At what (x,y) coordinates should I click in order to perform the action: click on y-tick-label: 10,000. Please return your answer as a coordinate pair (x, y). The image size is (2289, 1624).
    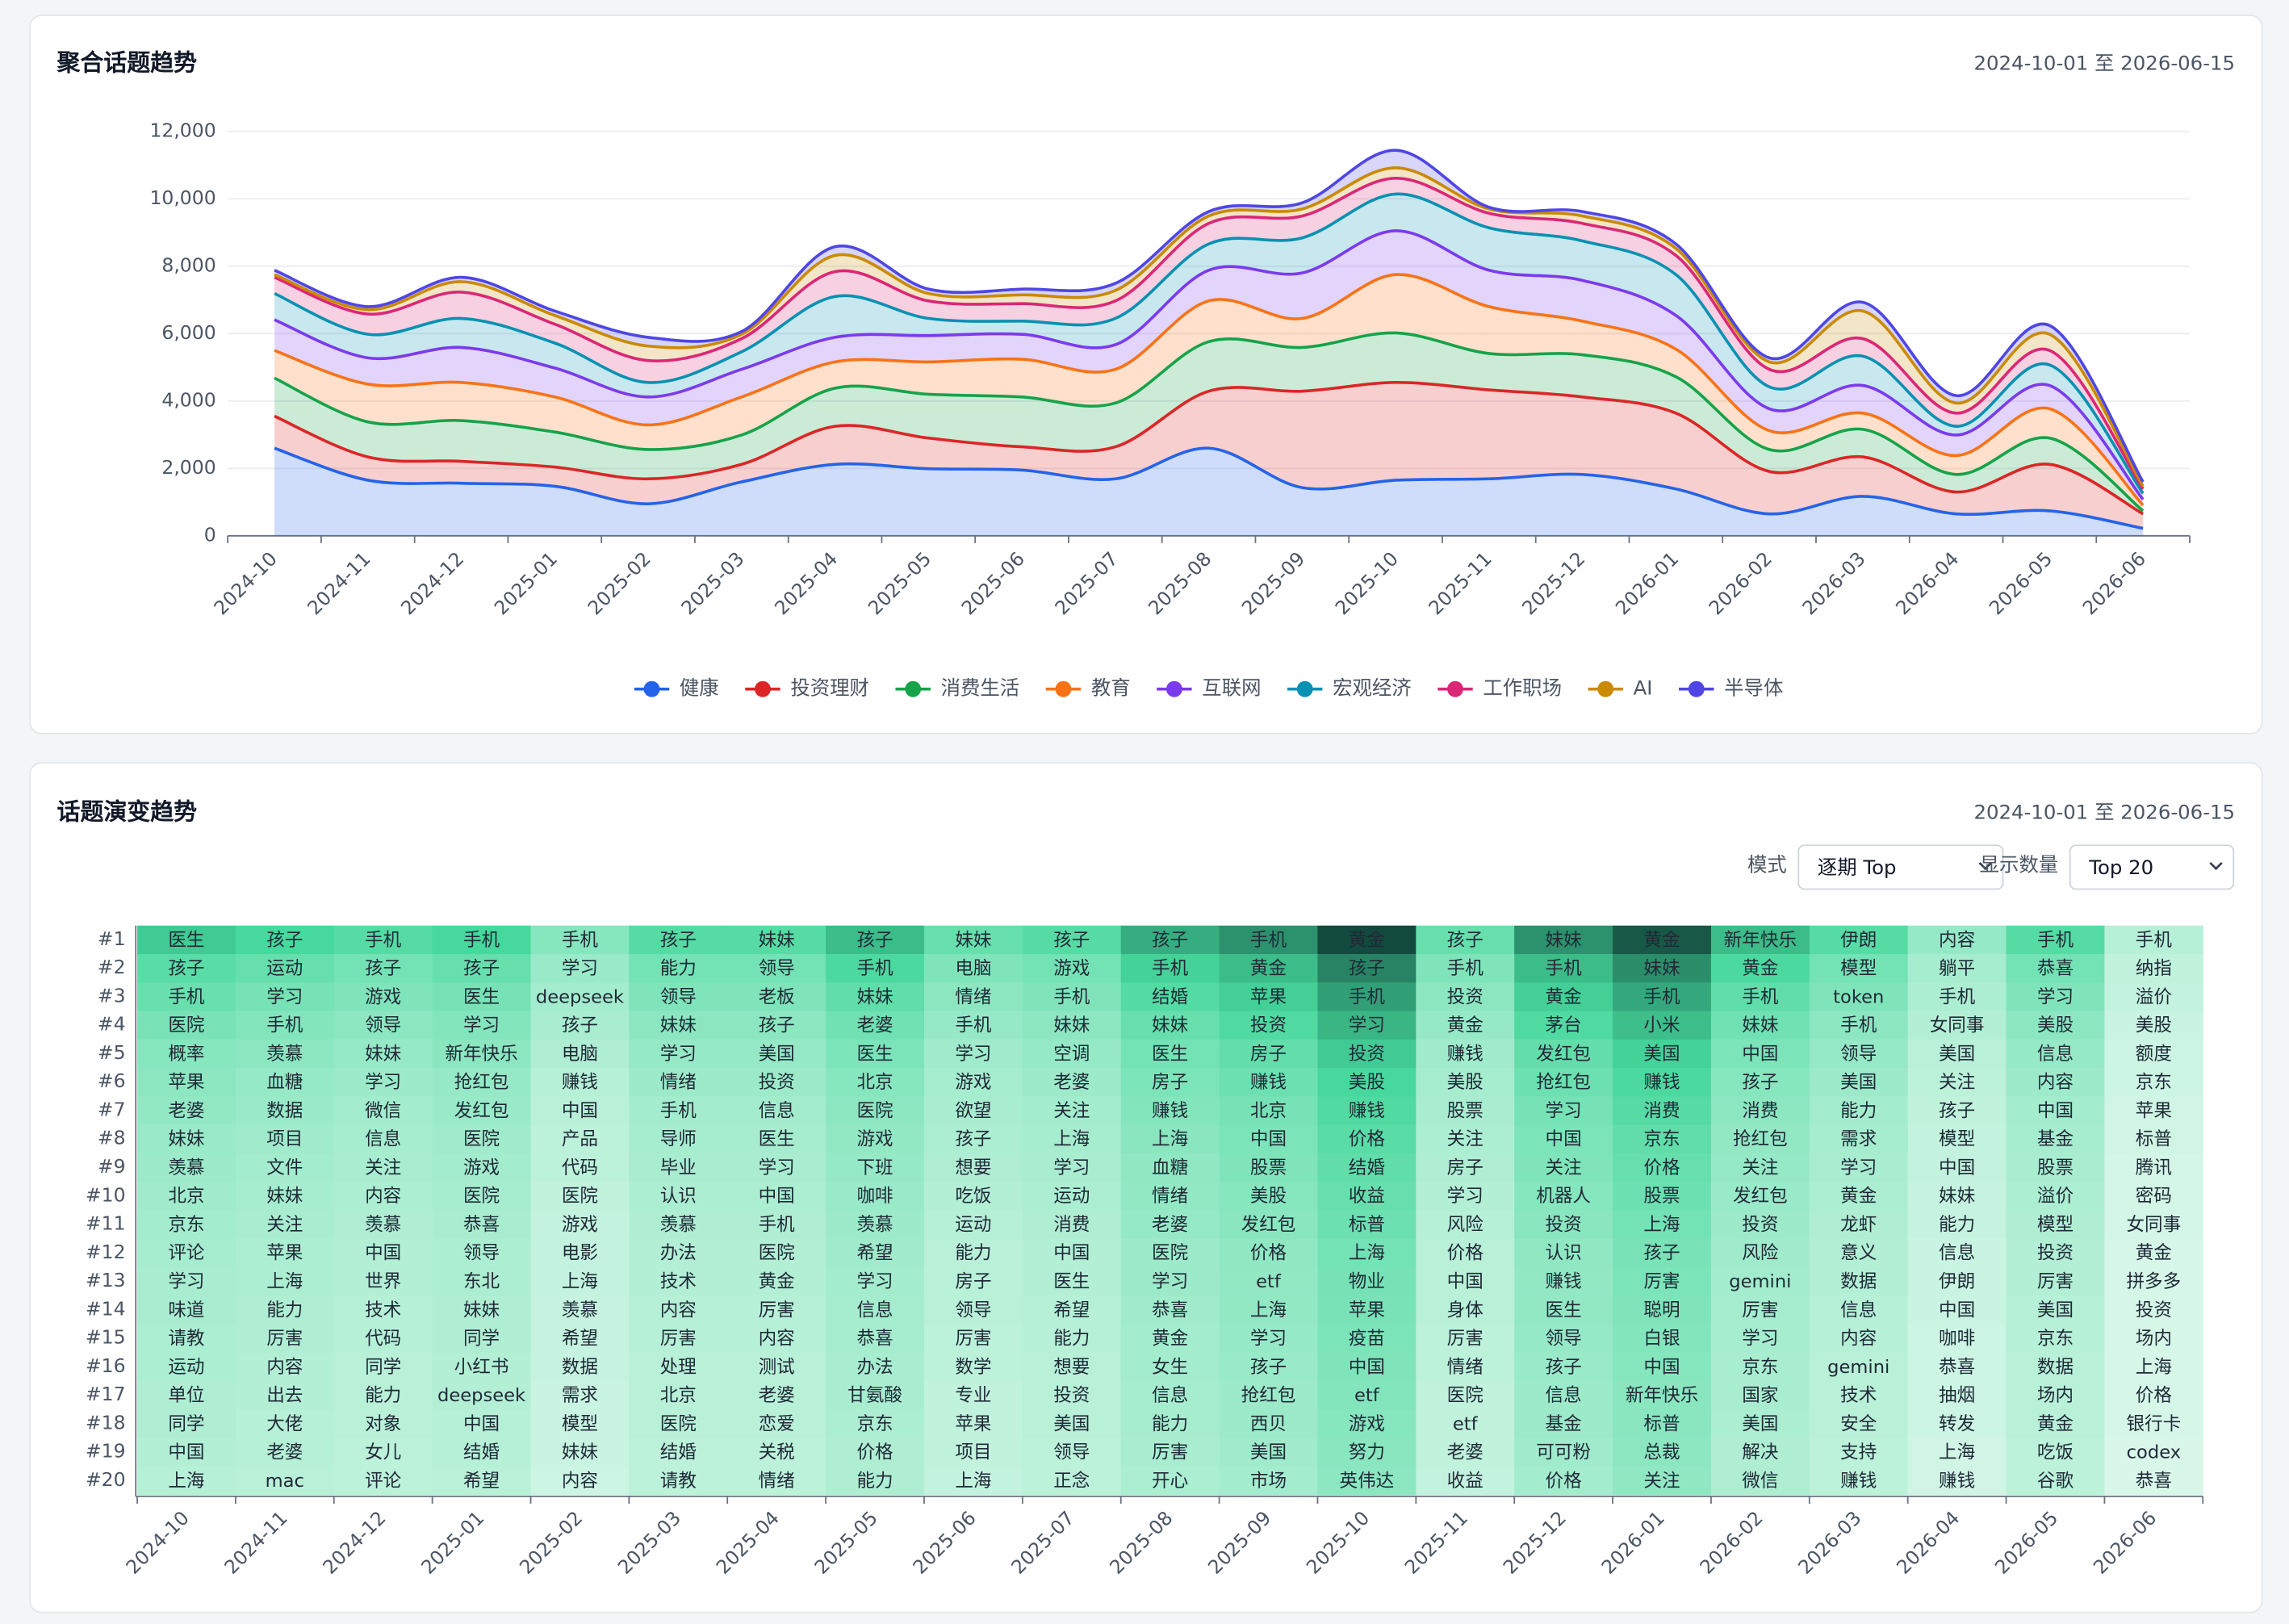
    Looking at the image, I should click on (182, 197).